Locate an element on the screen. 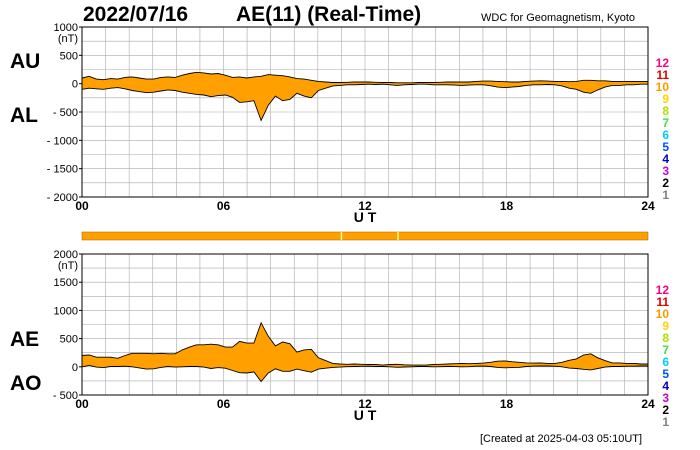  date-label: 2022/07/16 is located at coordinates (136, 14).